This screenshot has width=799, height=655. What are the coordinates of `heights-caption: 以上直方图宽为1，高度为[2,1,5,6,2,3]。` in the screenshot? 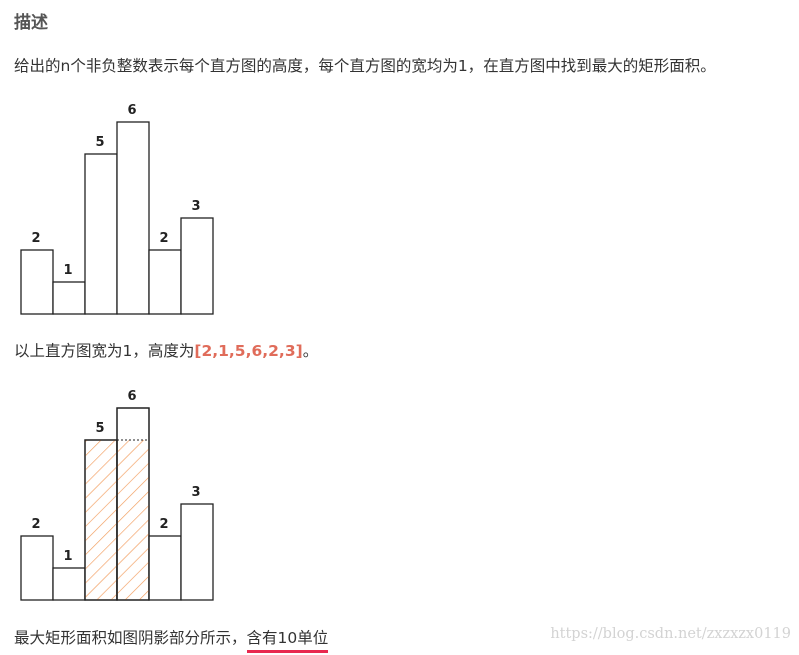 It's located at (166, 350).